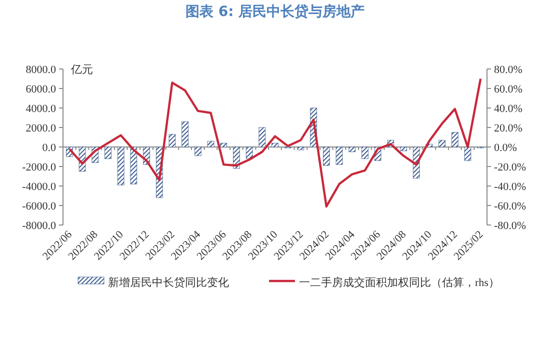 The height and width of the screenshot is (342, 550). I want to click on y2-tick-label: 60.0%, so click(508, 90).